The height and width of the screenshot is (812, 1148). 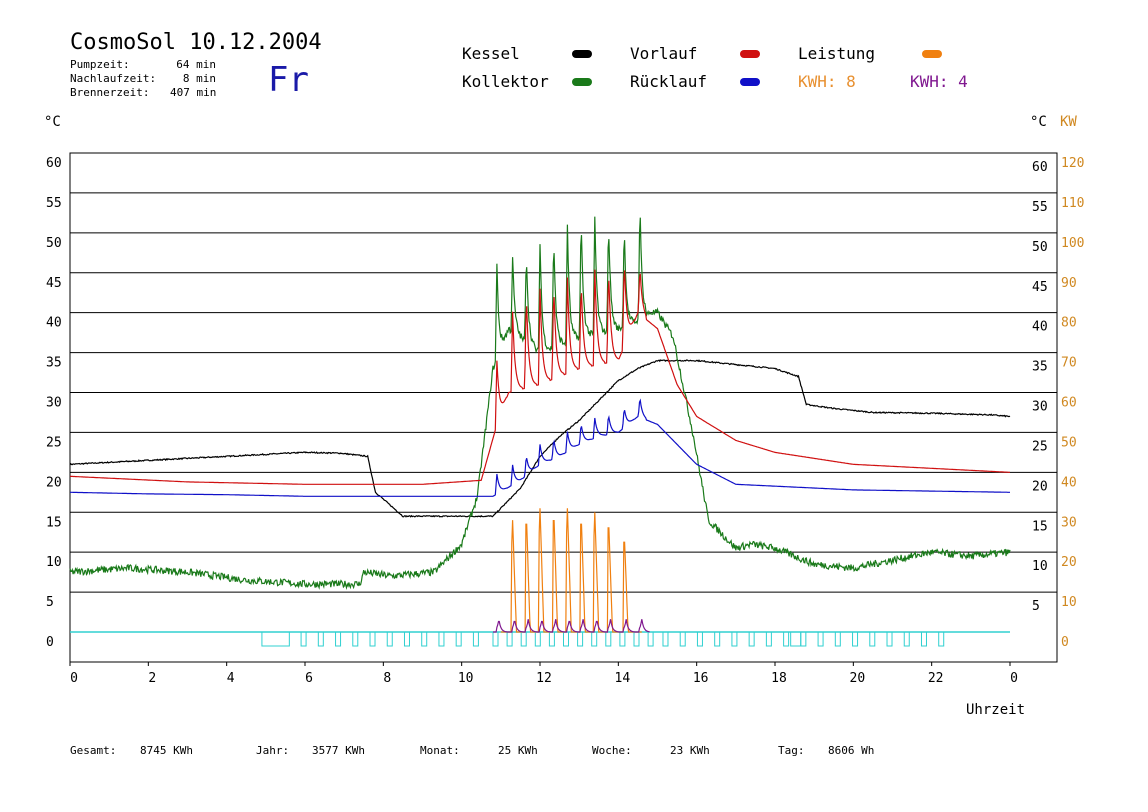 What do you see at coordinates (1072, 203) in the screenshot?
I see `y2-tick-label: 110` at bounding box center [1072, 203].